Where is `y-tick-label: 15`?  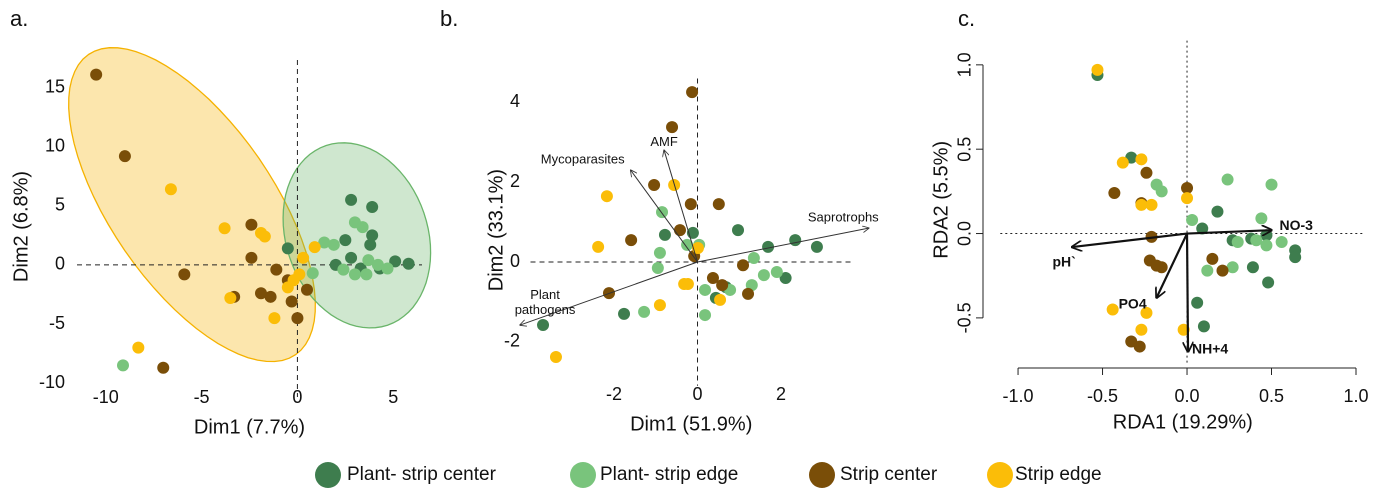
y-tick-label: 15 is located at coordinates (55, 86).